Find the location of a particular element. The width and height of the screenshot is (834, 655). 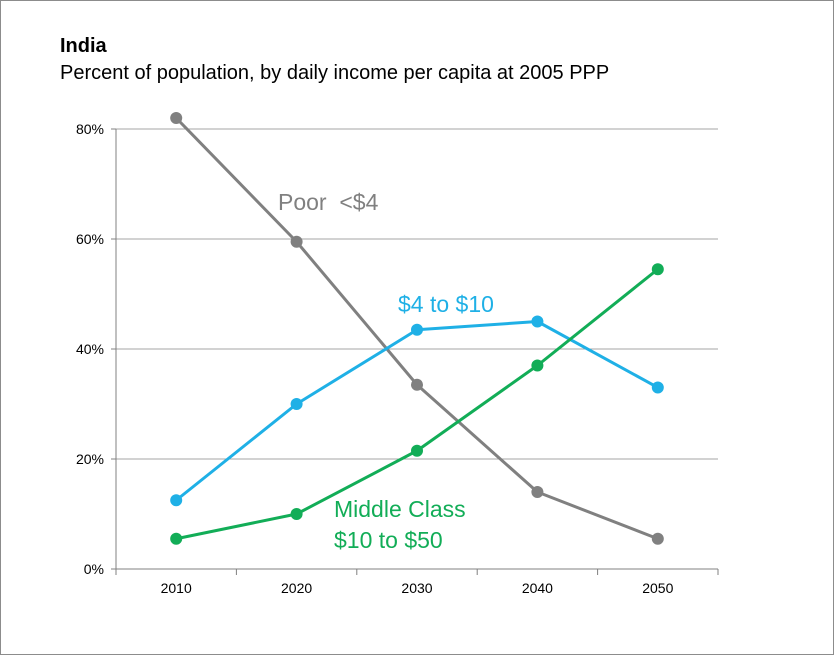

y-tick-label: 0% is located at coordinates (94, 569).